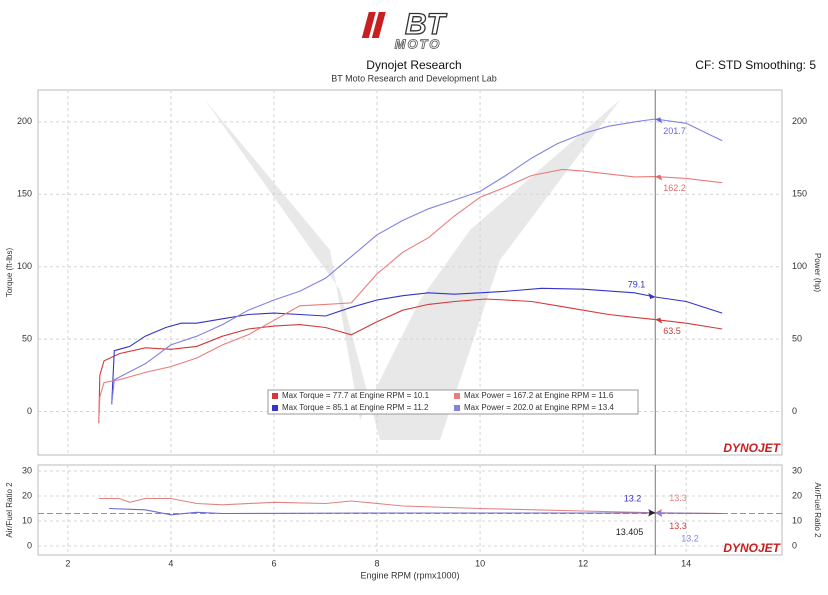 The height and width of the screenshot is (595, 828). What do you see at coordinates (799, 194) in the screenshot?
I see `y2-tick-label: 150` at bounding box center [799, 194].